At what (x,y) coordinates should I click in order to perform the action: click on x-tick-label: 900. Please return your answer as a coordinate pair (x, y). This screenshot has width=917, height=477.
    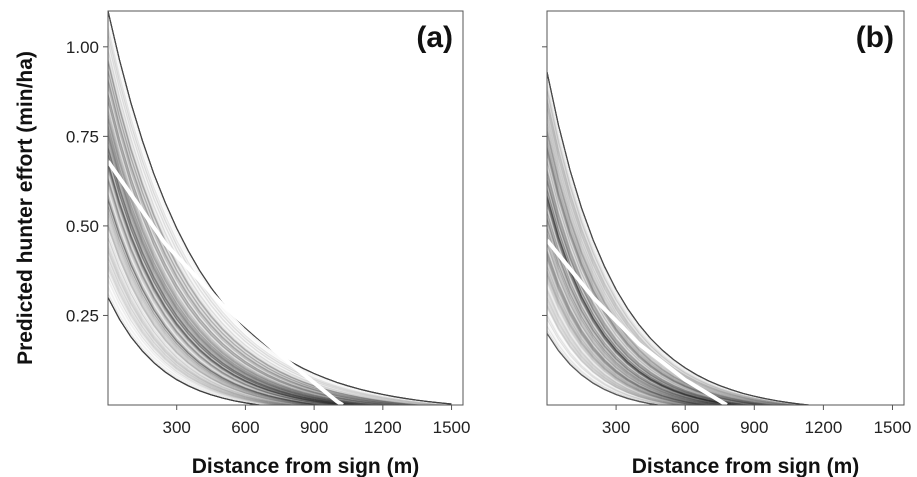
    Looking at the image, I should click on (314, 427).